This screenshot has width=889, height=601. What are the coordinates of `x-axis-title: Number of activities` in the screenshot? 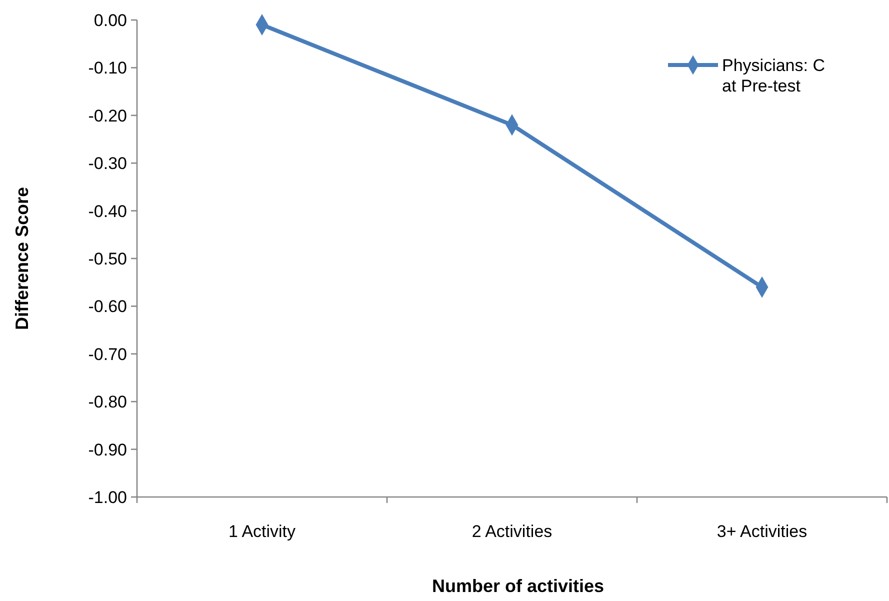 It's located at (518, 586).